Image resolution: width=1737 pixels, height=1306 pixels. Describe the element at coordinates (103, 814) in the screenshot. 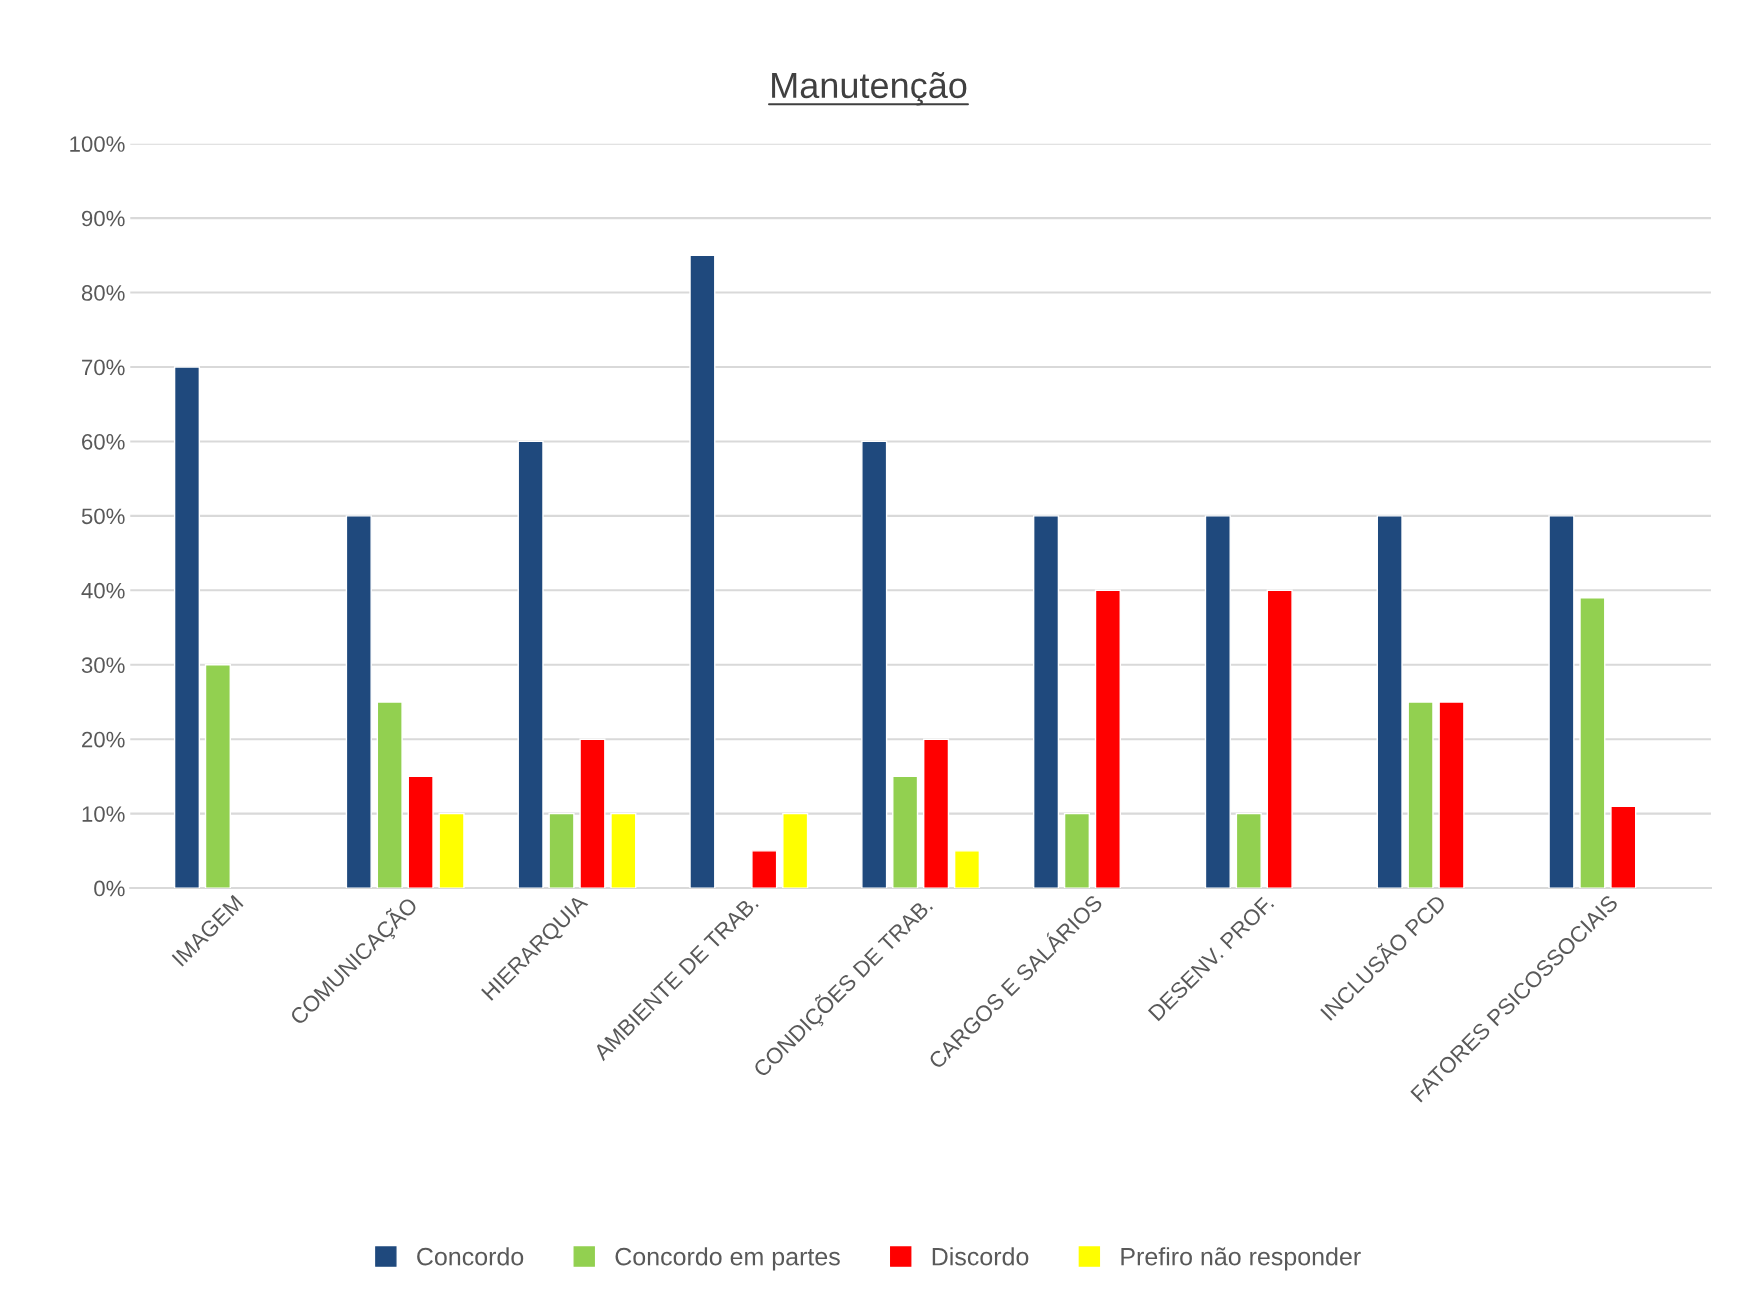

I see `y-tick-label: 10%` at that location.